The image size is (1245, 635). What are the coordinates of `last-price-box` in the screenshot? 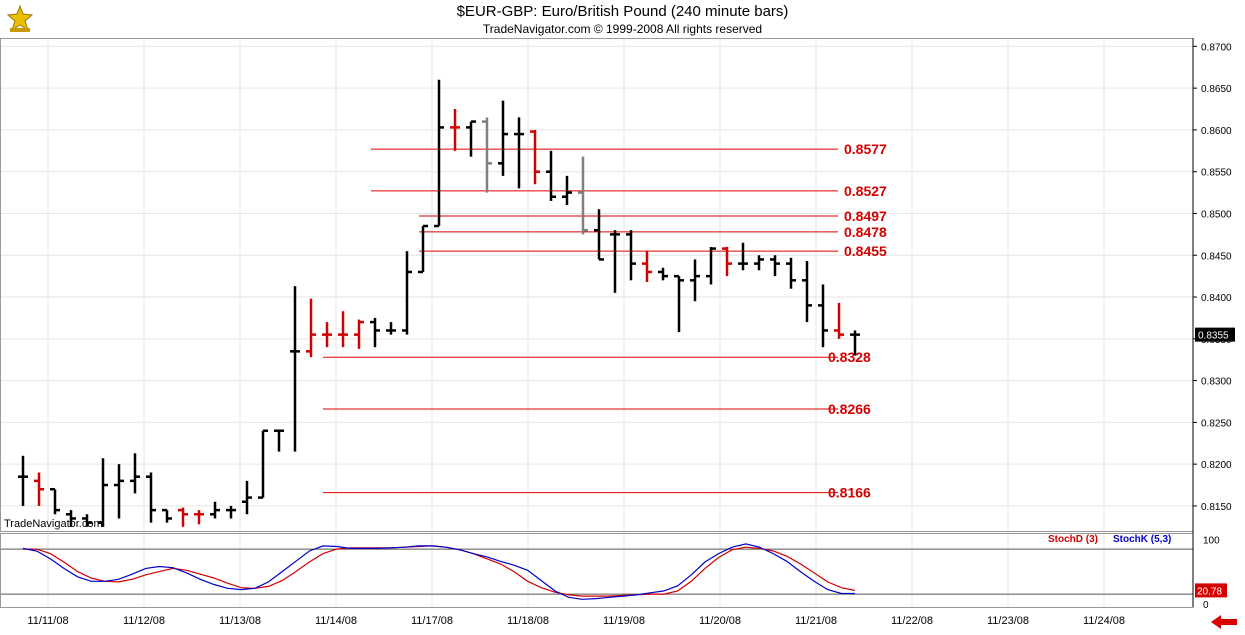 It's located at (1215, 334).